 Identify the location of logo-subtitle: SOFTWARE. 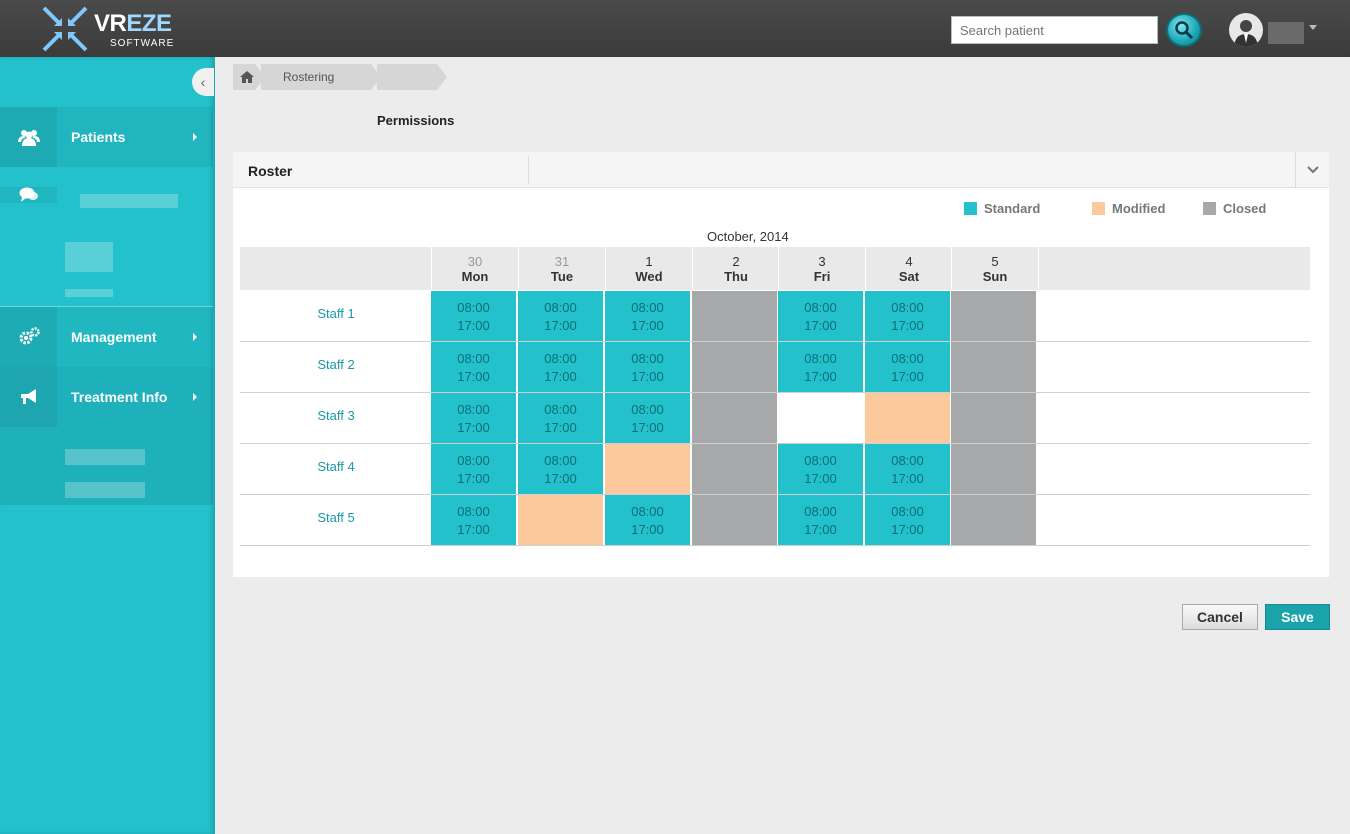
(142, 43).